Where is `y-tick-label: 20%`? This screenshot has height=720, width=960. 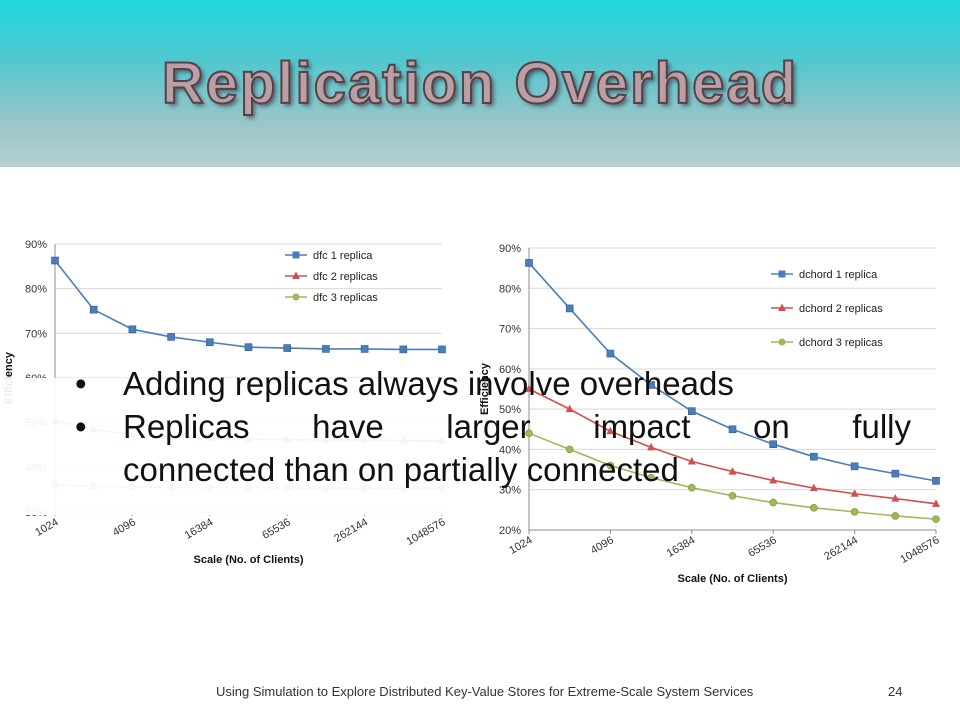 y-tick-label: 20% is located at coordinates (510, 531).